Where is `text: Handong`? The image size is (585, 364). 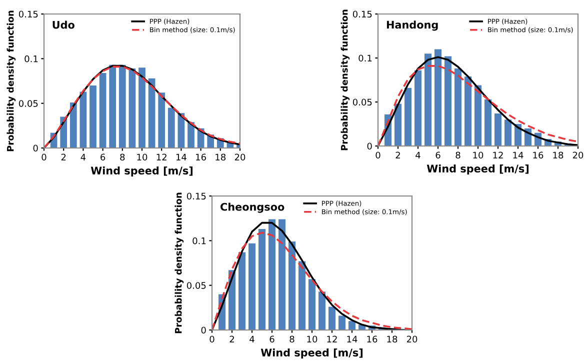
text: Handong is located at coordinates (412, 25).